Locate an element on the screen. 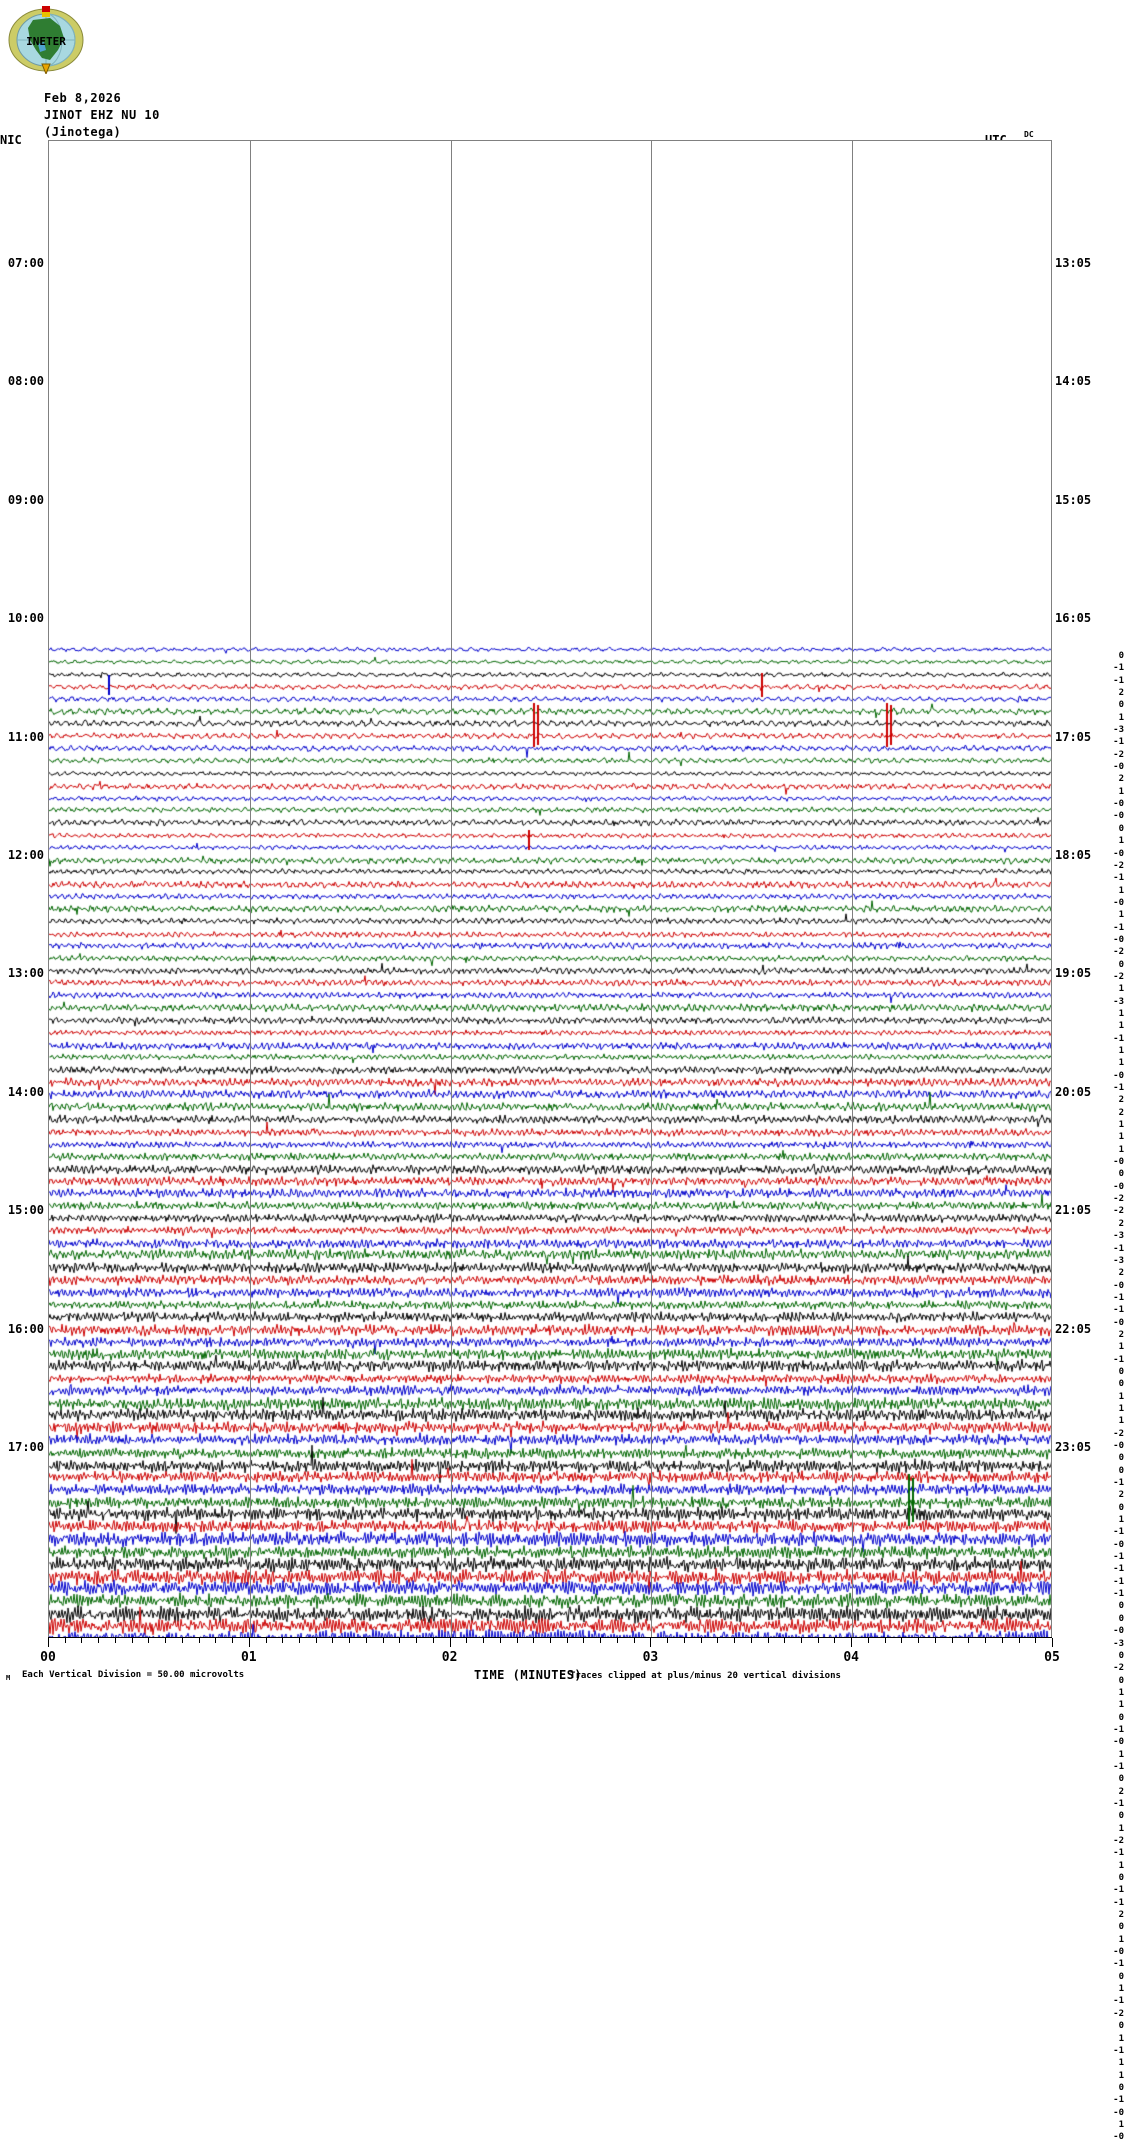  x-axis-tick-label: 05 is located at coordinates (1052, 1657).